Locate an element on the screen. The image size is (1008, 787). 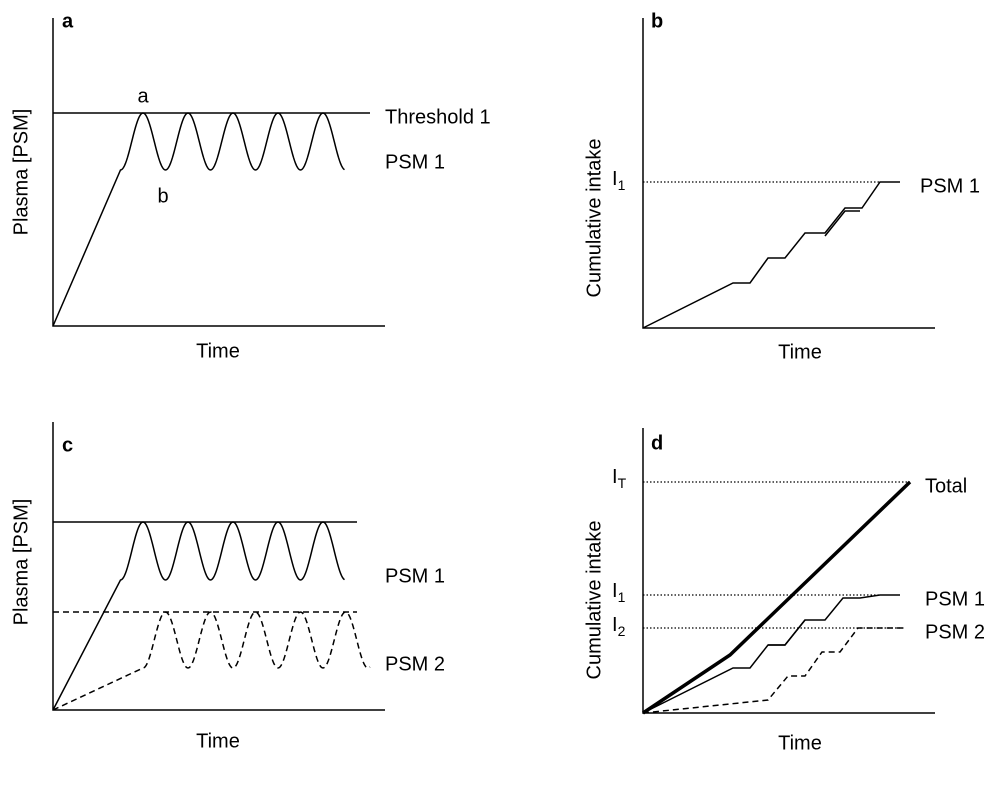
level-label: IT is located at coordinates (619, 478).